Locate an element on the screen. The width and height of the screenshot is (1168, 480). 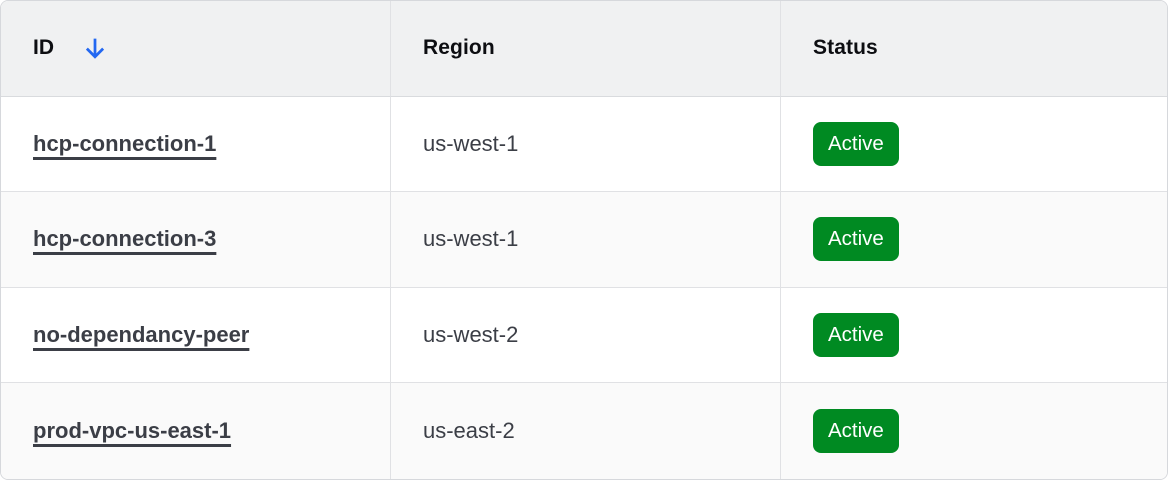
table-row-1-status-cell: Active is located at coordinates (974, 240).